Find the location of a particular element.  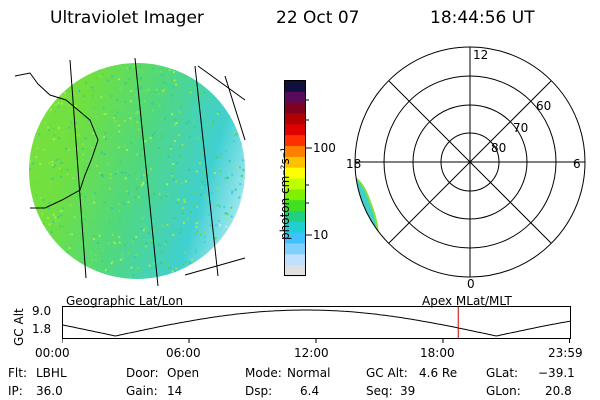

colorbar-unit-label: photon cm⁻²s⁻¹ is located at coordinates (285, 193).